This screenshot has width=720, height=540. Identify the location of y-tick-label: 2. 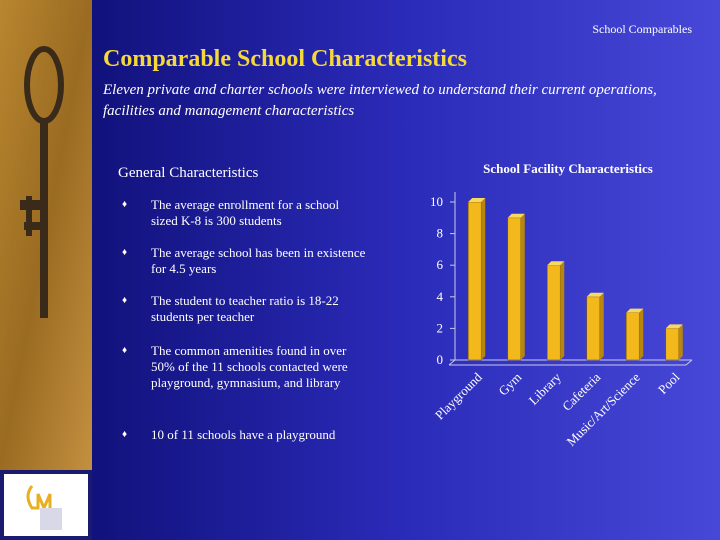
(440, 327).